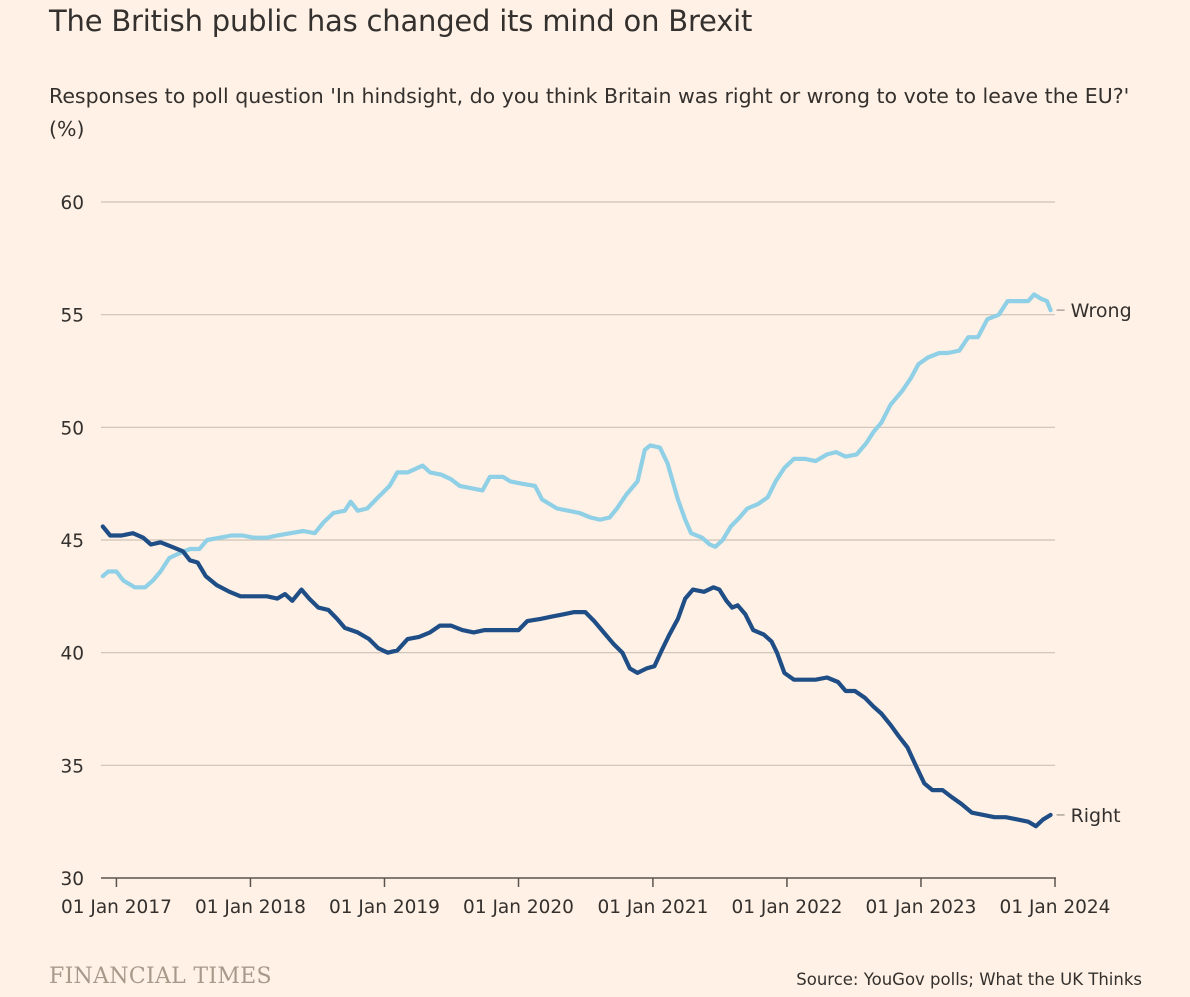  What do you see at coordinates (72, 654) in the screenshot?
I see `y-tick-label: 40` at bounding box center [72, 654].